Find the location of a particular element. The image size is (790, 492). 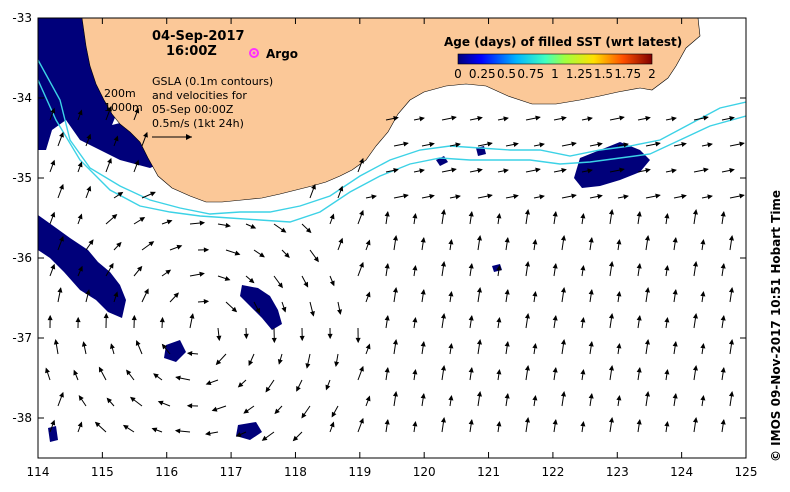

y-tick-label: -34 is located at coordinates (22, 98).